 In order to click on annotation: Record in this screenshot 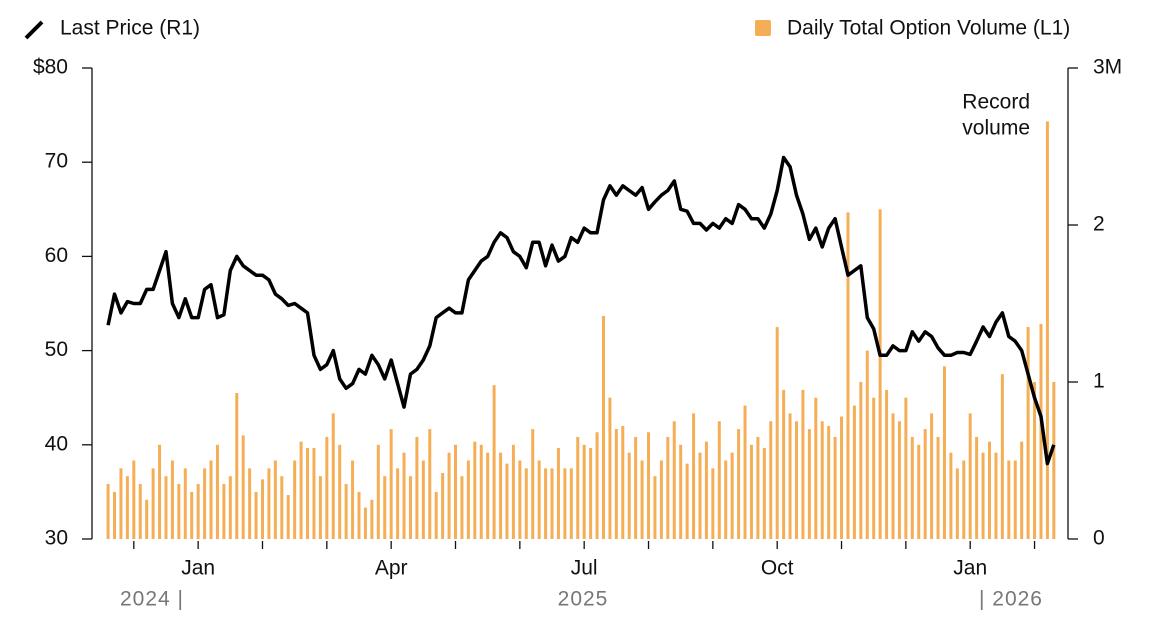, I will do `click(996, 102)`.